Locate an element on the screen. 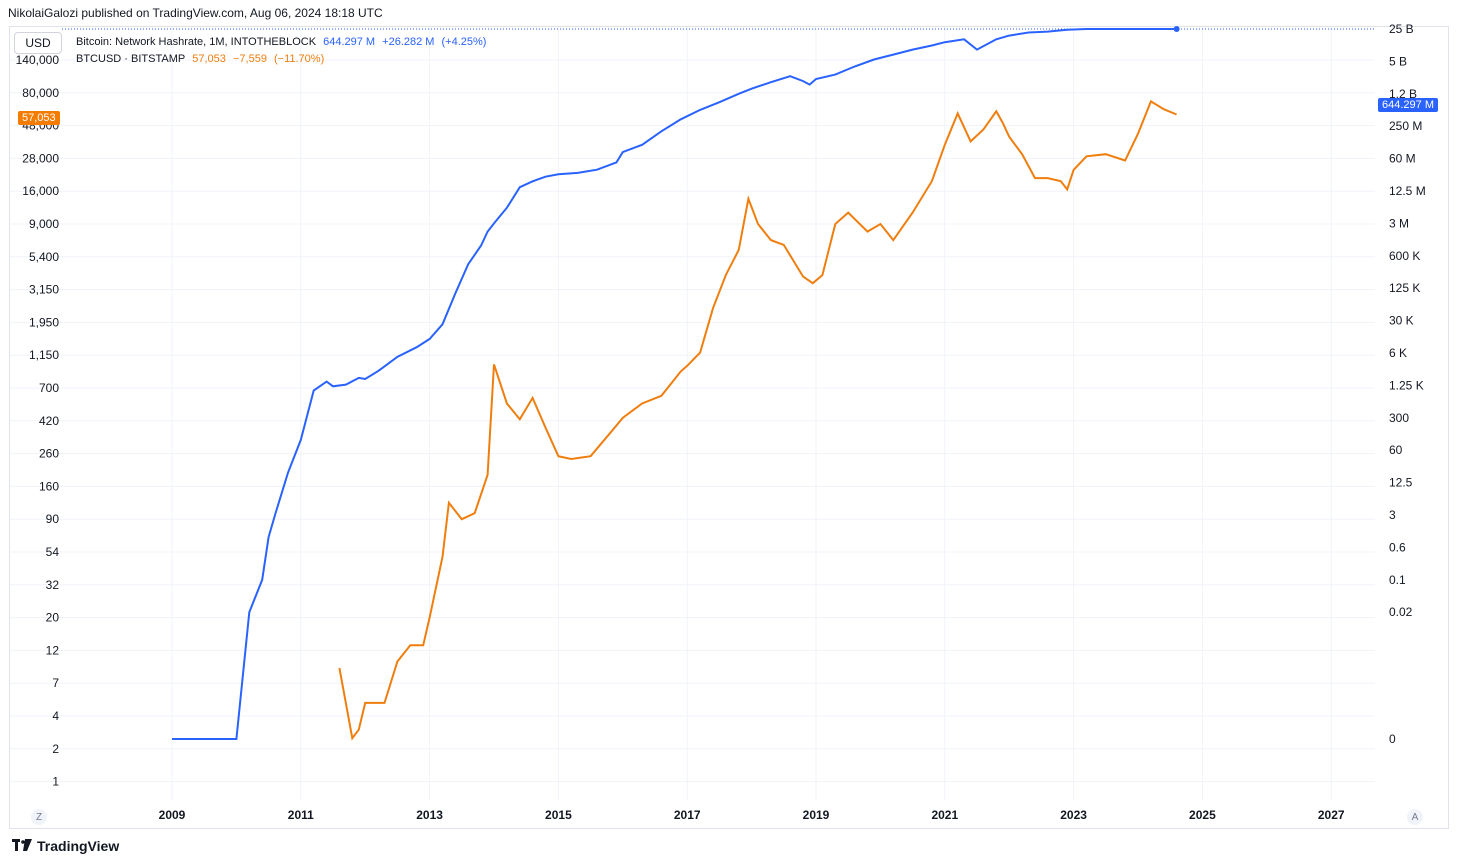 The width and height of the screenshot is (1460, 865). legend-price-title: BTCUSD · BITSTAMP is located at coordinates (131, 59).